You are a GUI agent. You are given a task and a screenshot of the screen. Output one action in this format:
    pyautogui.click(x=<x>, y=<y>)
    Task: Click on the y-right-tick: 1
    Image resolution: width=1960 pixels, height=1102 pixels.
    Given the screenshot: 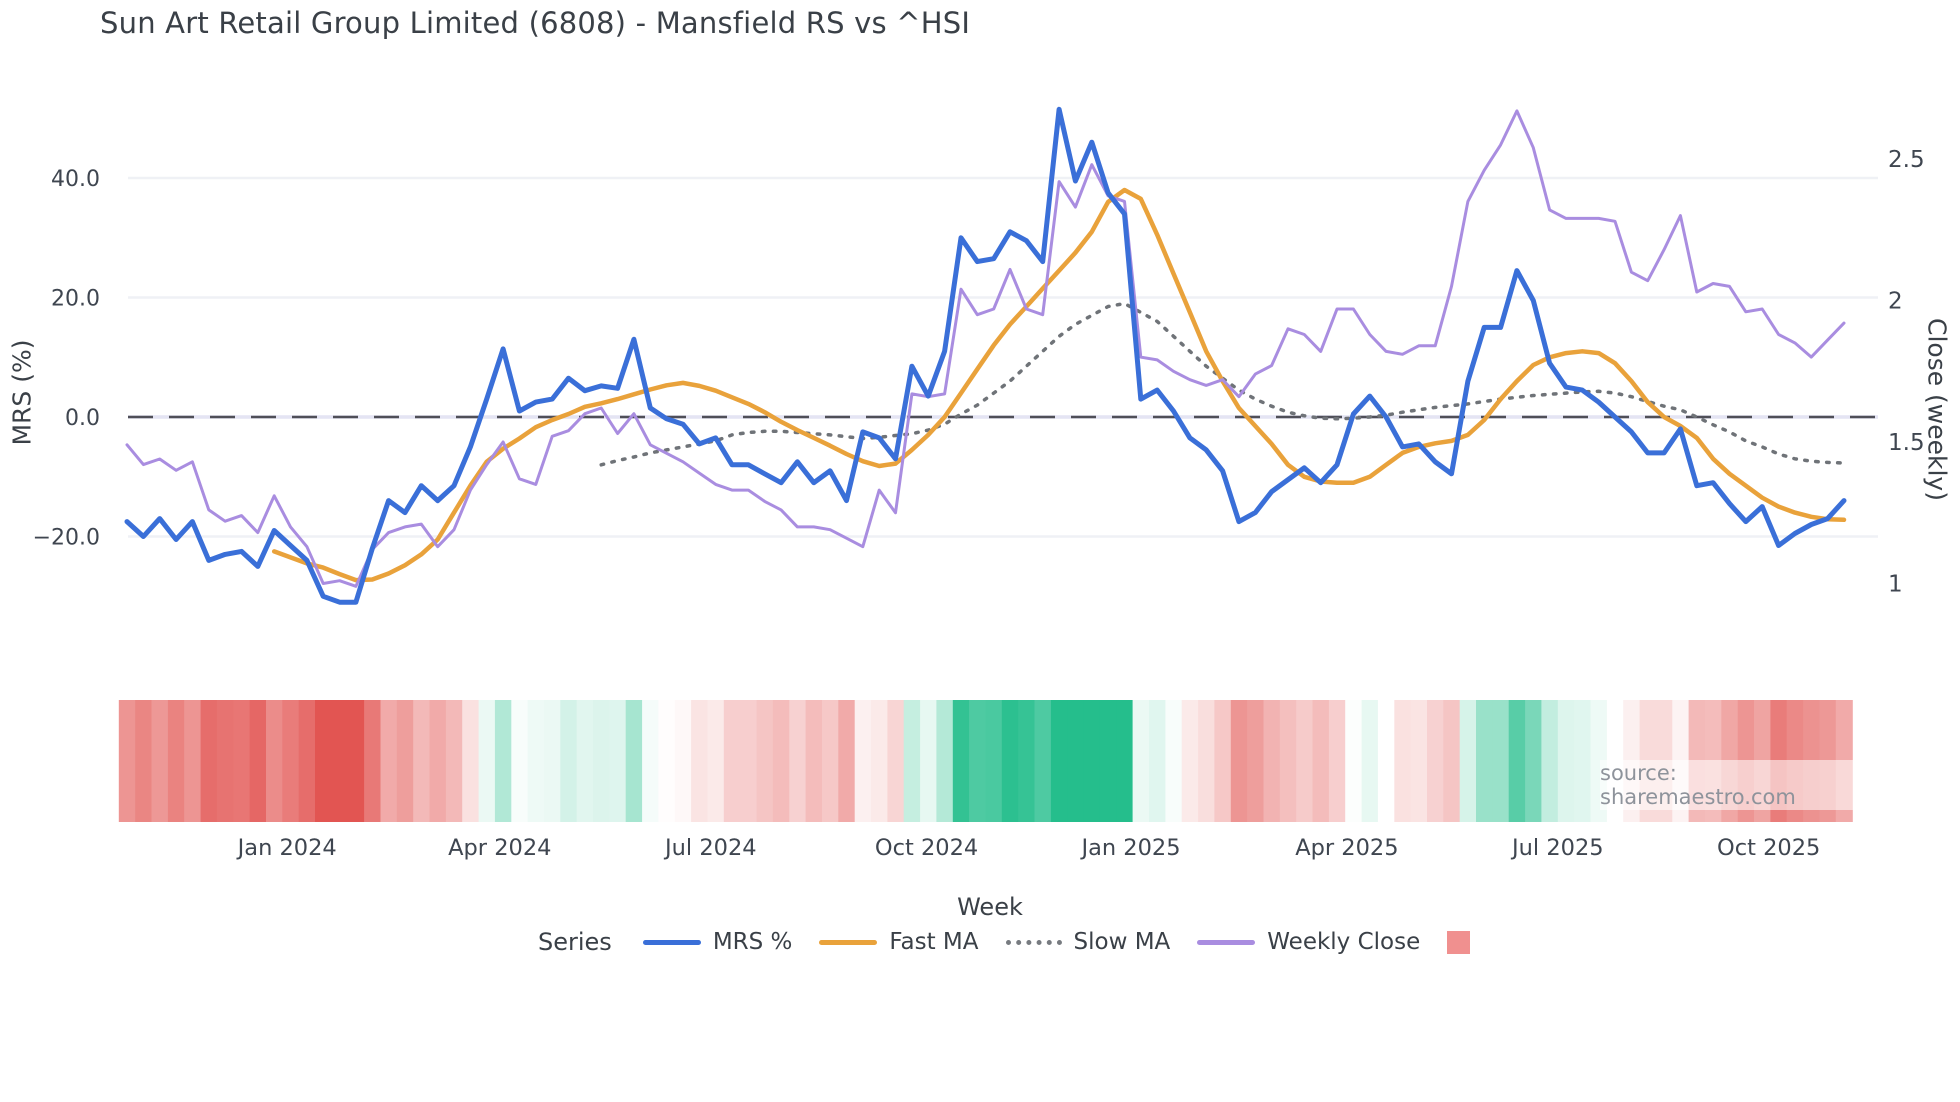 What is the action you would take?
    pyautogui.click(x=1895, y=585)
    